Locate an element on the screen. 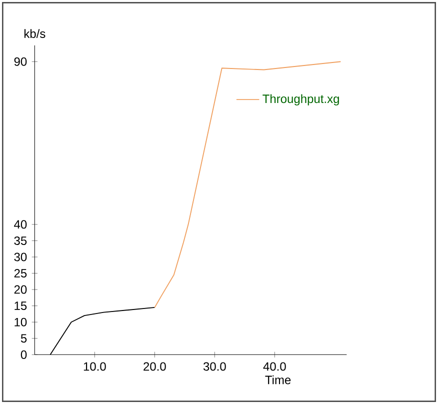 Image resolution: width=438 pixels, height=404 pixels. x-tick-label: 20.0 is located at coordinates (155, 366).